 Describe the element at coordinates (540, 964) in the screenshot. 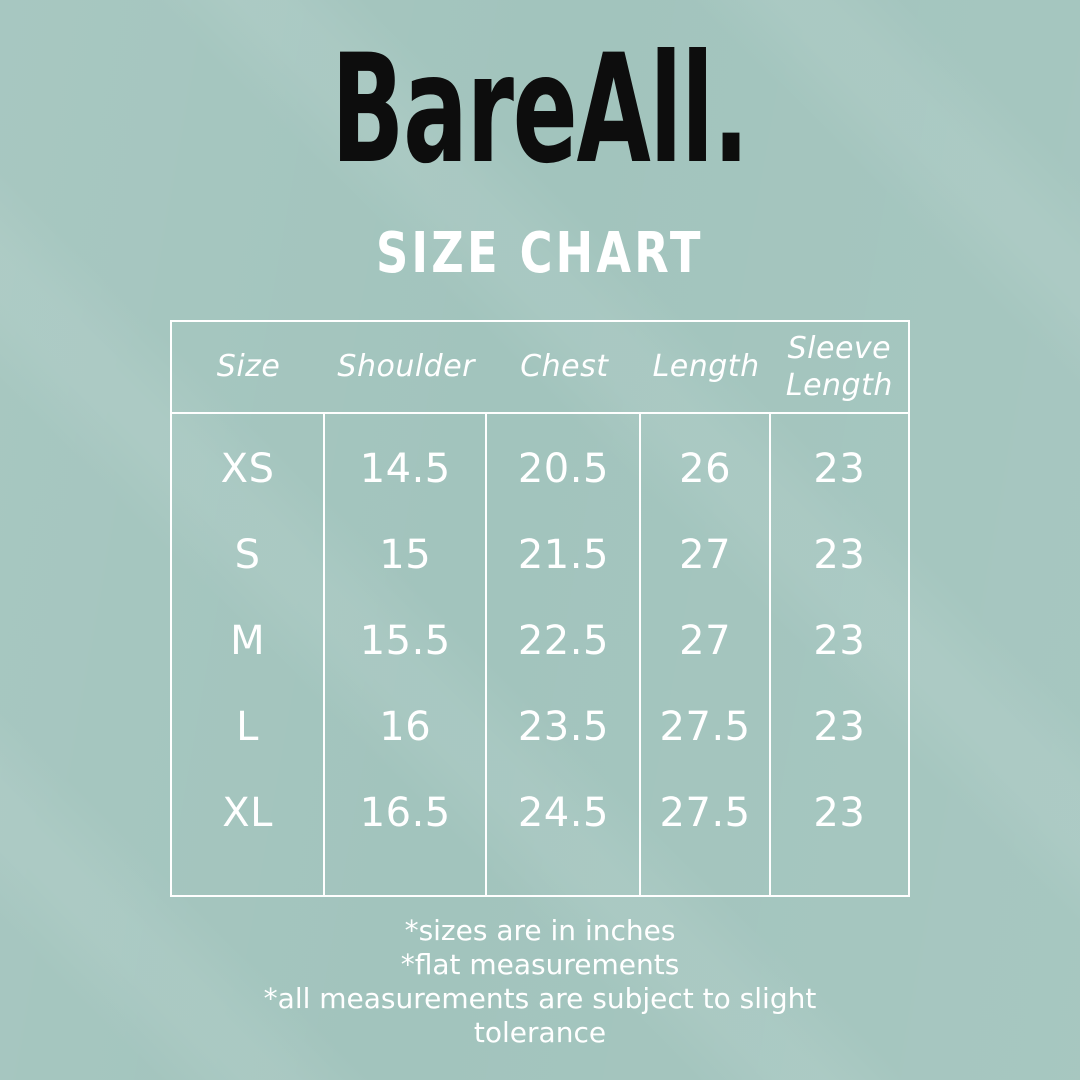

I see `note-flat: *flat measurements` at that location.